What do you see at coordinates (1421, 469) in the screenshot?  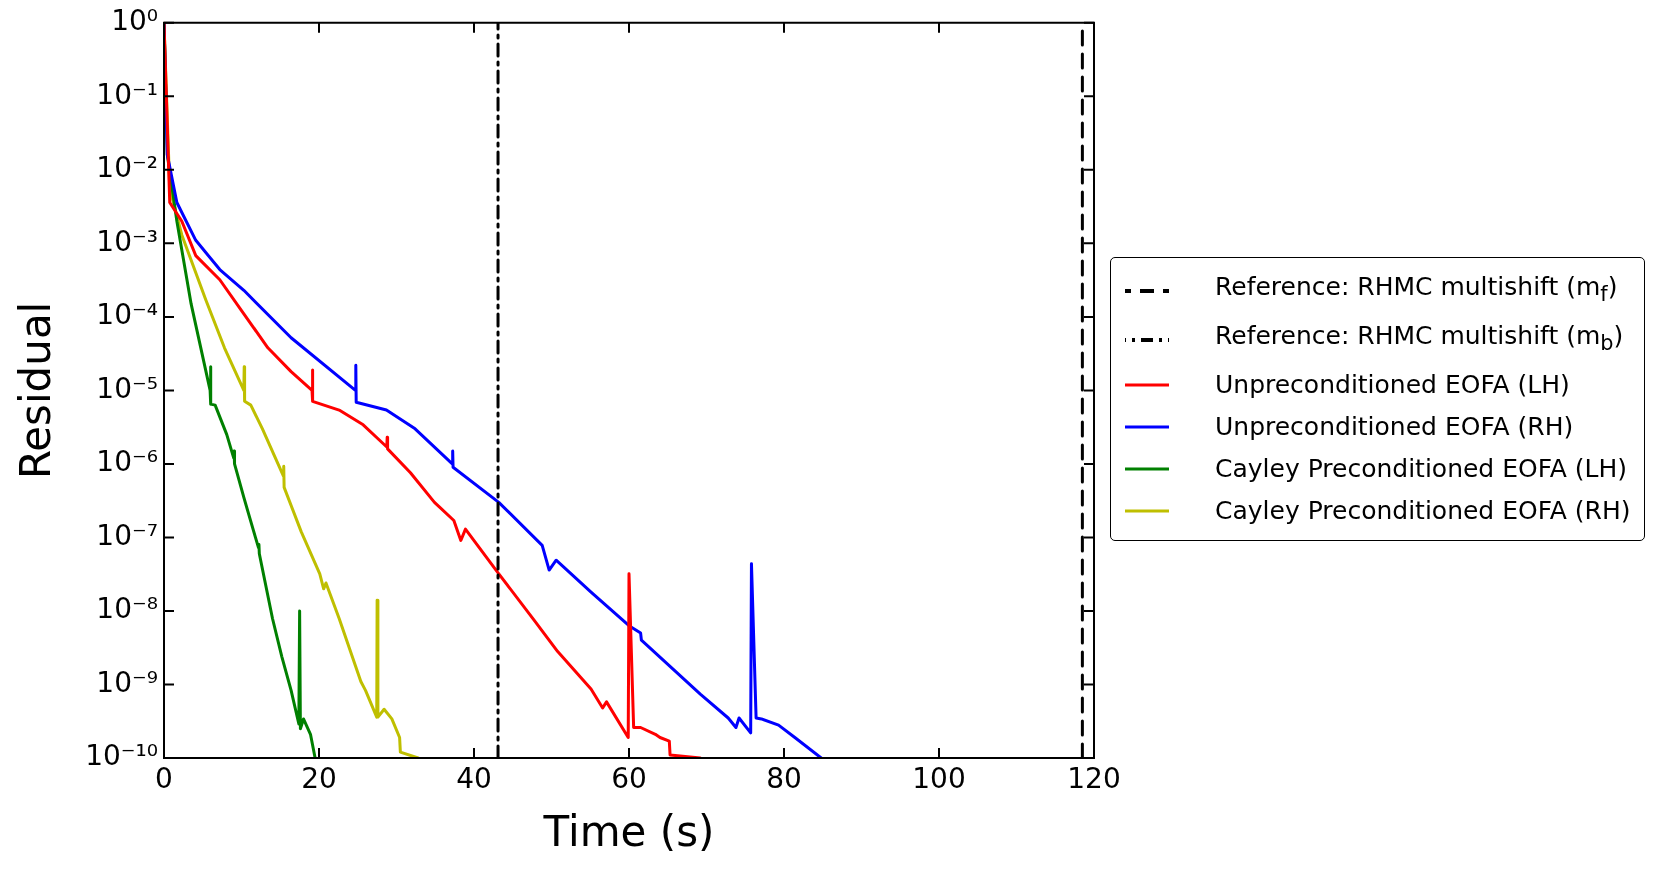 I see `legend-label: Cayley Preconditioned EOFA (LH)` at bounding box center [1421, 469].